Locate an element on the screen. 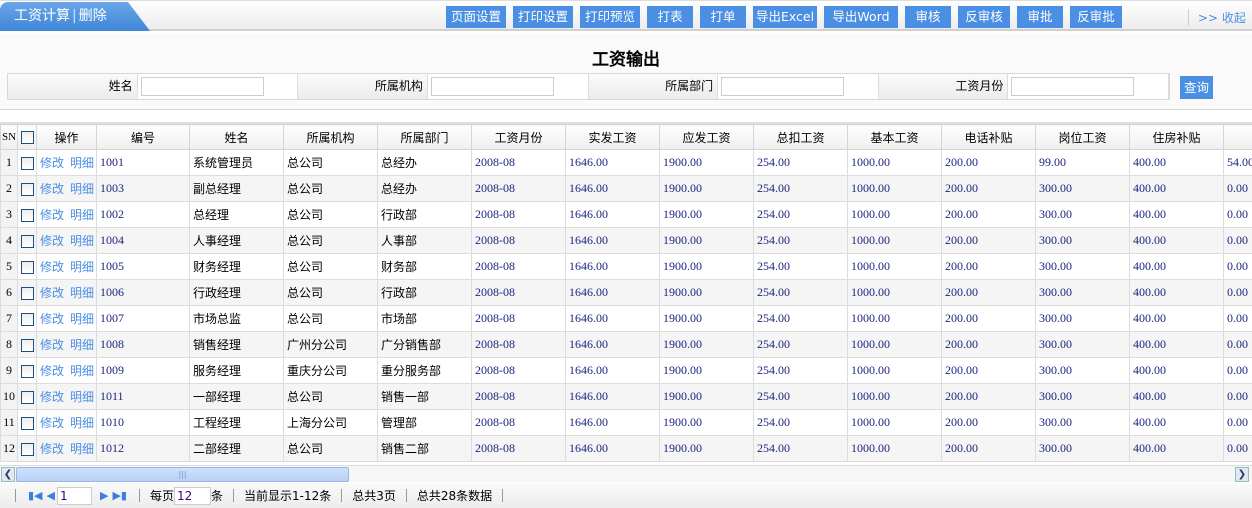  select-all-checkbox is located at coordinates (27, 137).